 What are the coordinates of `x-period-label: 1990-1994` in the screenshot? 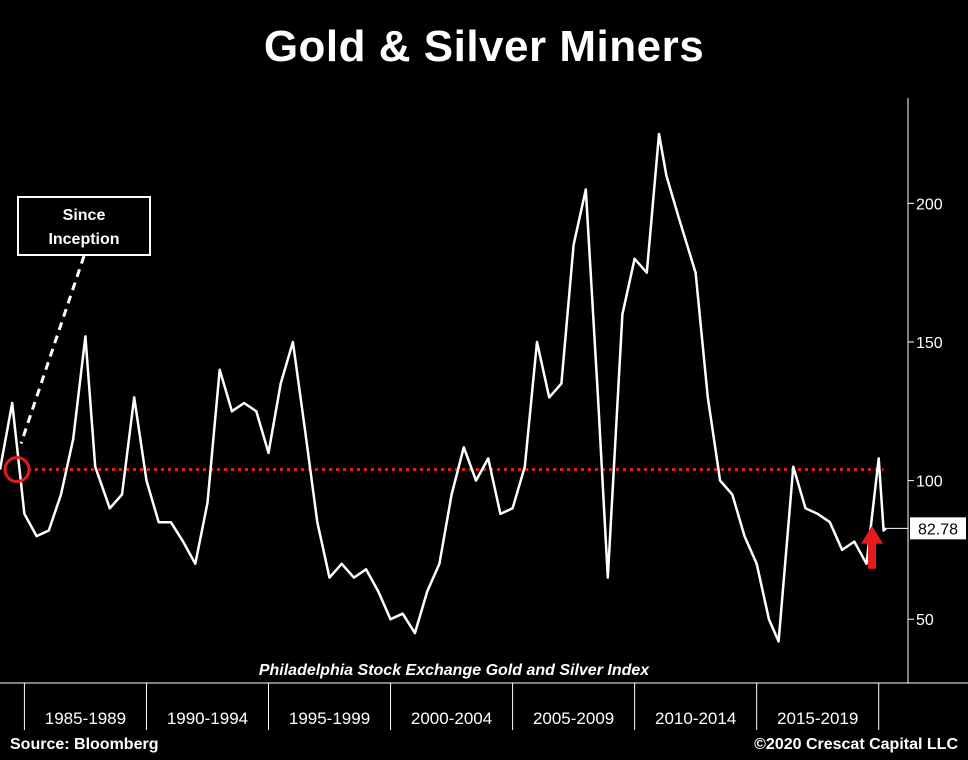 It's located at (207, 718).